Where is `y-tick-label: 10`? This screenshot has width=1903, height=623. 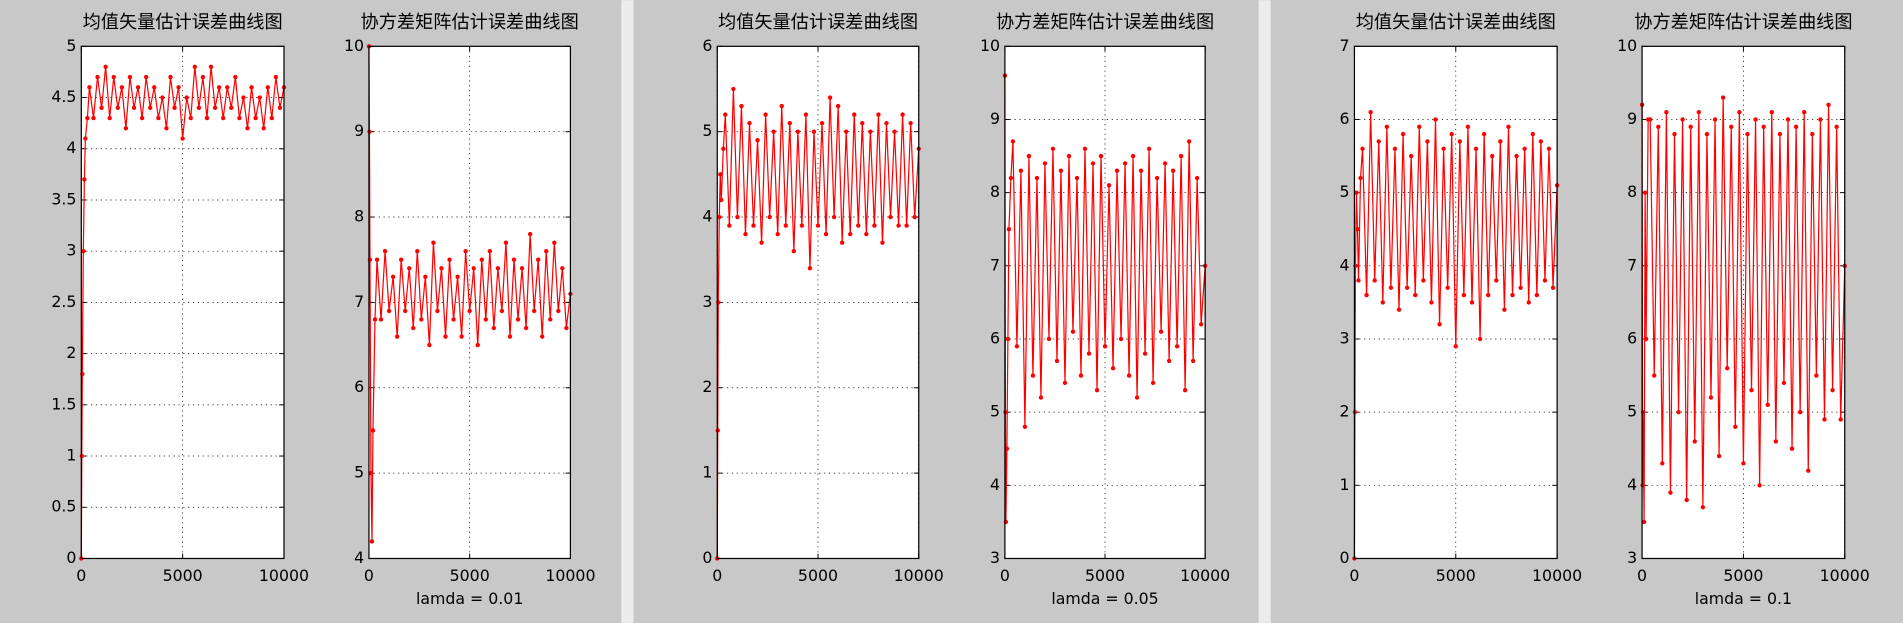
y-tick-label: 10 is located at coordinates (354, 45).